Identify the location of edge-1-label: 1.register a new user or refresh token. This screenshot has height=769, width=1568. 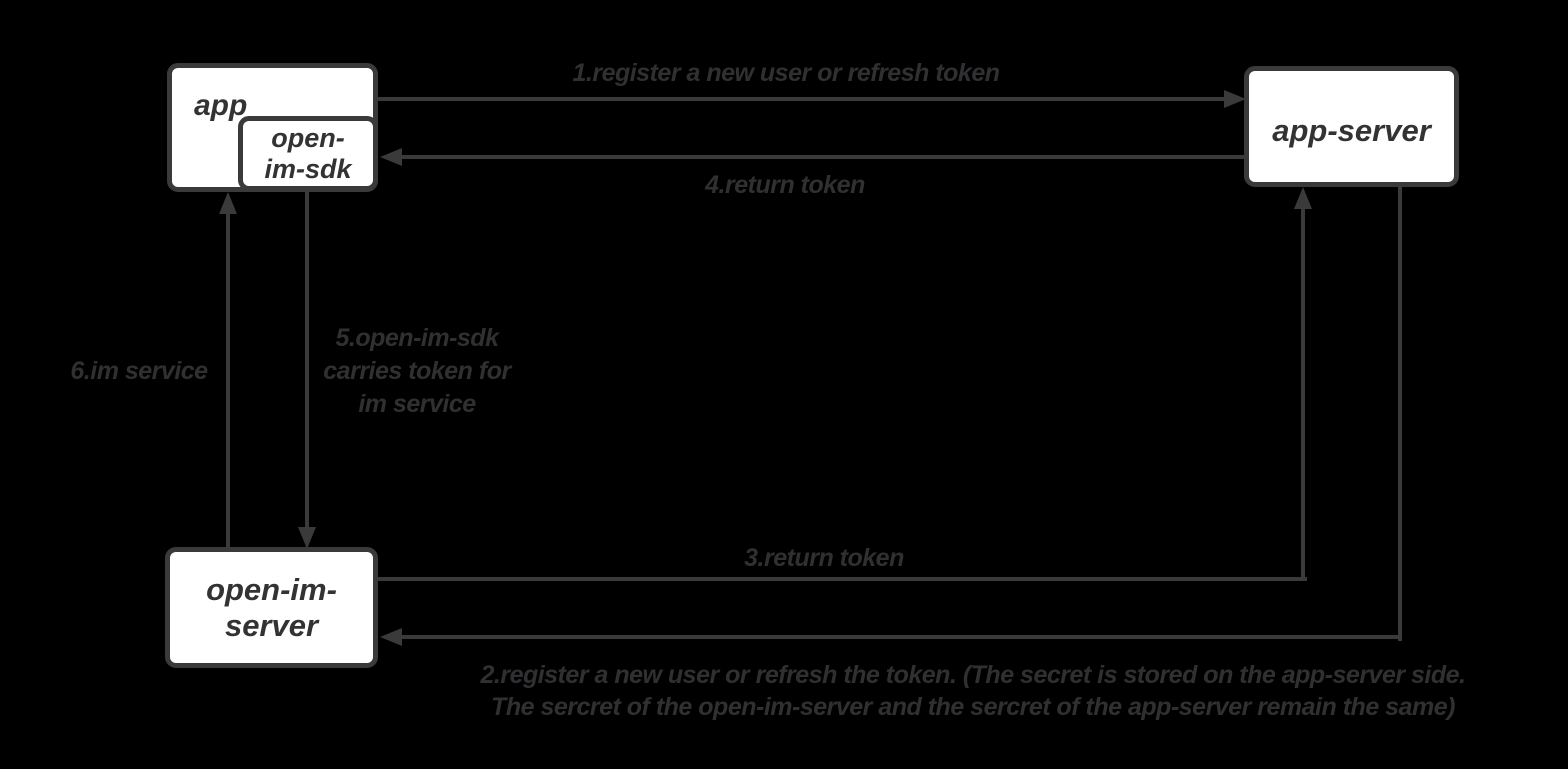
(786, 73).